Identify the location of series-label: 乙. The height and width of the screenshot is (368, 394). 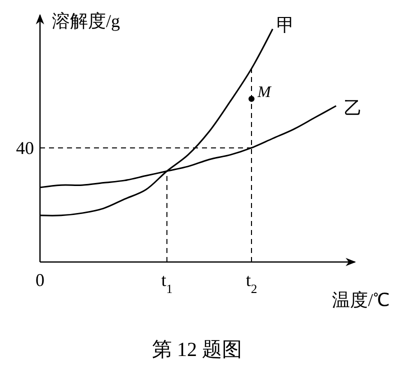
(353, 108).